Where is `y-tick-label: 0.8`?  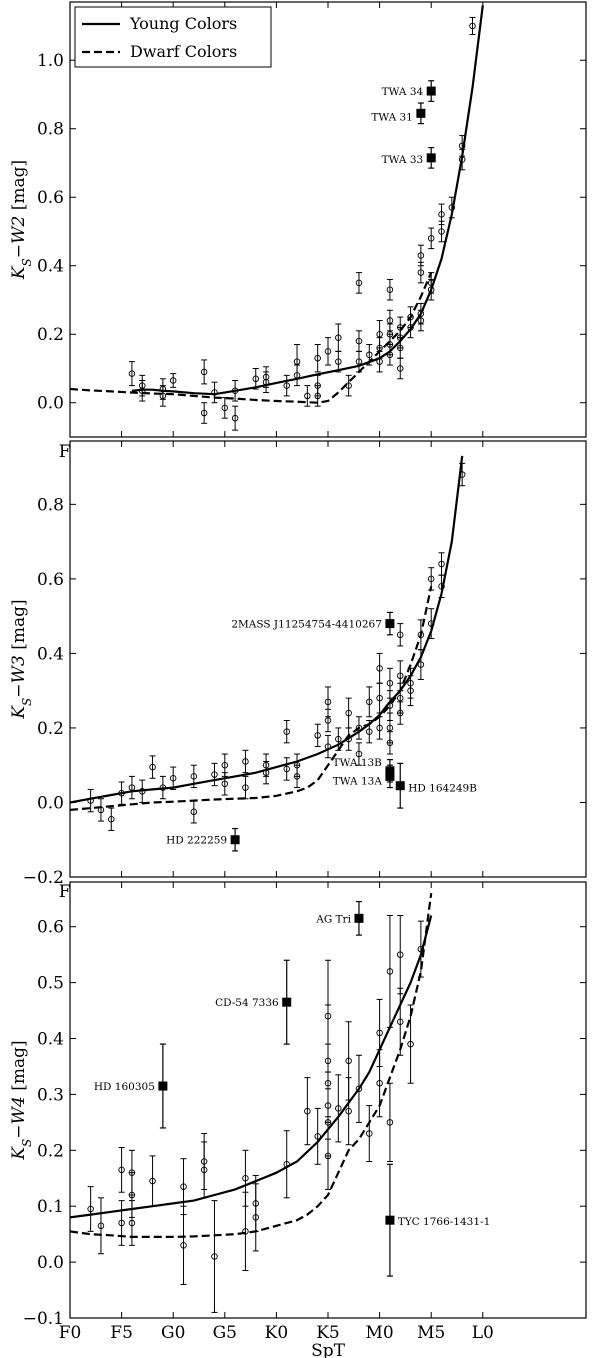
y-tick-label: 0.8 is located at coordinates (50, 505).